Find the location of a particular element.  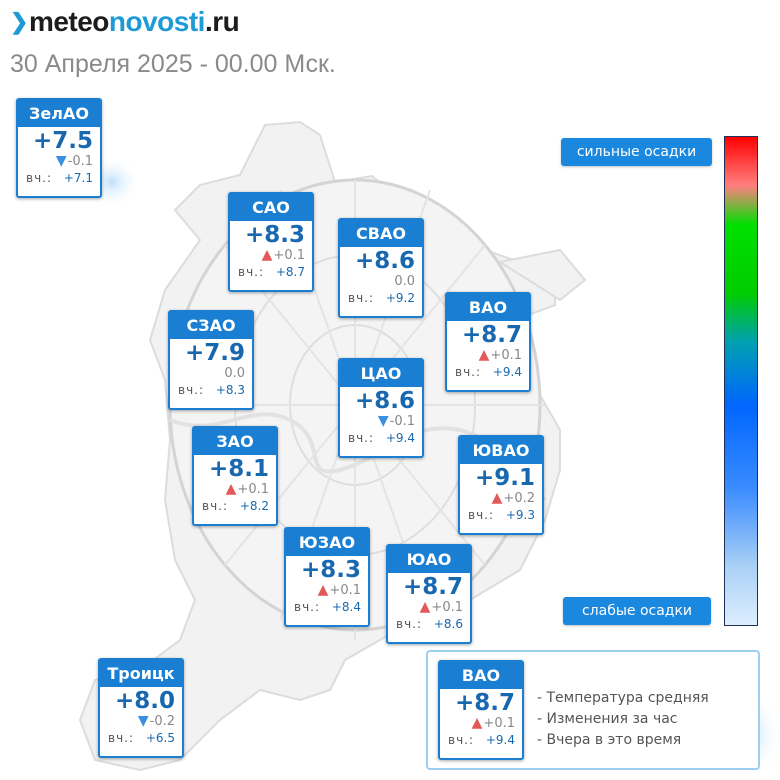

district-name: Троицк is located at coordinates (141, 673).